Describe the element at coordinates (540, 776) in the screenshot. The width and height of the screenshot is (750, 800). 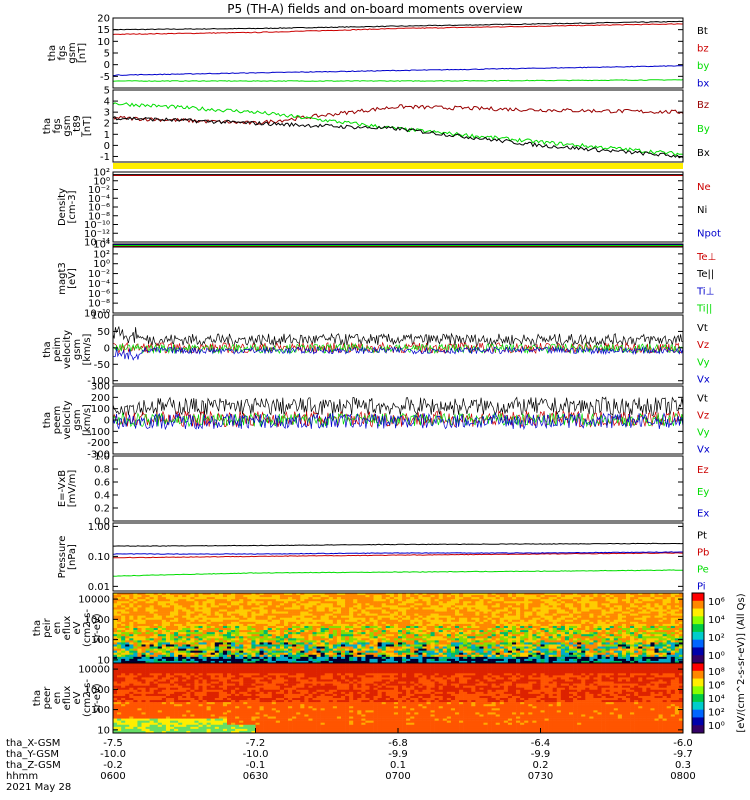
I see `footer-value: 0730` at that location.